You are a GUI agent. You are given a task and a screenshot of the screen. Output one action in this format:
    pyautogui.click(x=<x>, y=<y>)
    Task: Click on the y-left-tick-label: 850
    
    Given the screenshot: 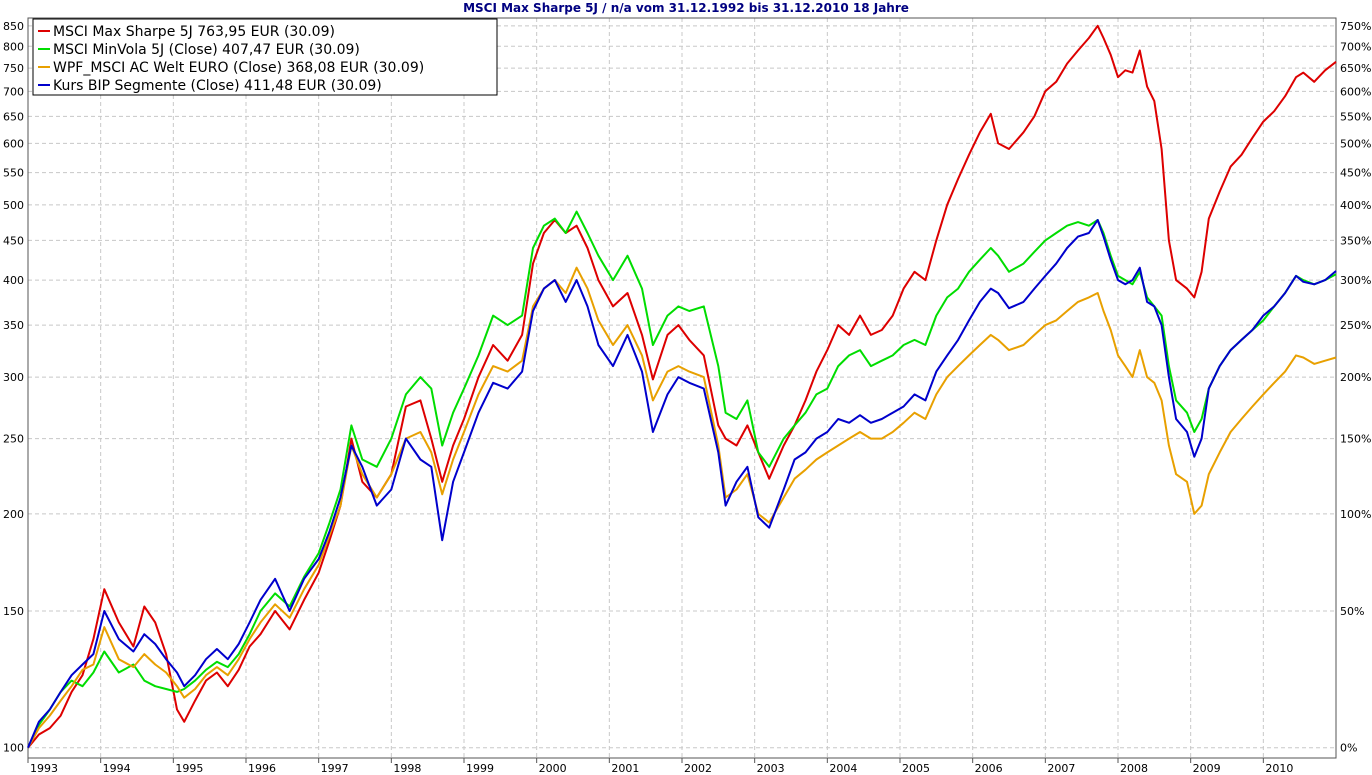 What is the action you would take?
    pyautogui.click(x=13, y=26)
    